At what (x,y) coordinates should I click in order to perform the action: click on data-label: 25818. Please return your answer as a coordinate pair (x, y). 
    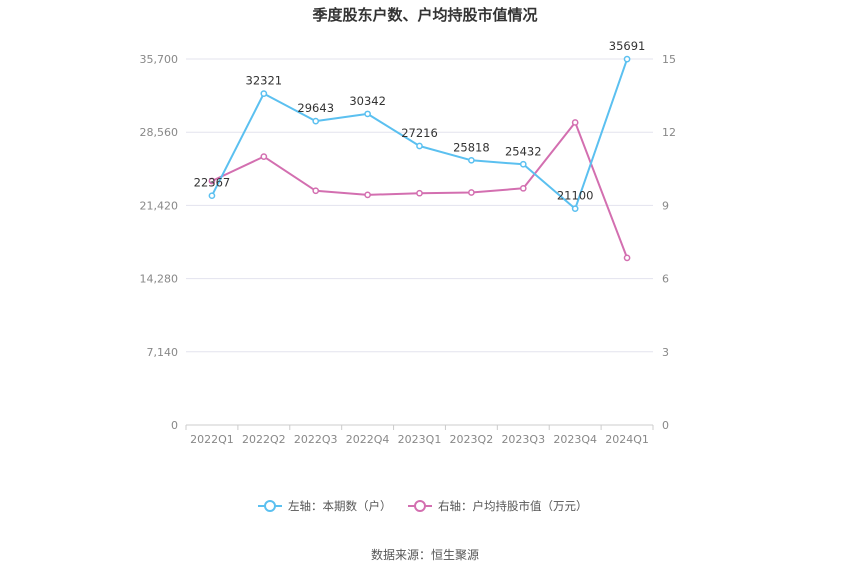
    Looking at the image, I should click on (471, 147).